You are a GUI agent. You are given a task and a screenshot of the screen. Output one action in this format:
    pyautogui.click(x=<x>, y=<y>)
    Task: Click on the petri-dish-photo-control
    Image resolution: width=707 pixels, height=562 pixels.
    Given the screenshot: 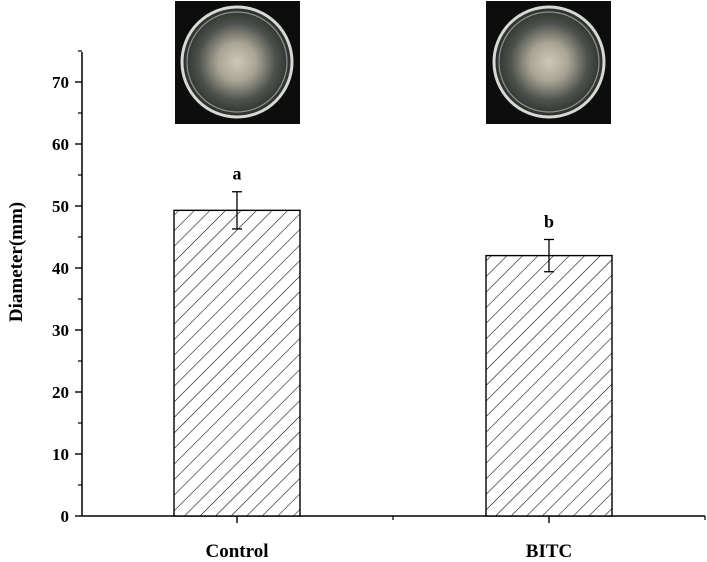 What is the action you would take?
    pyautogui.click(x=237, y=62)
    